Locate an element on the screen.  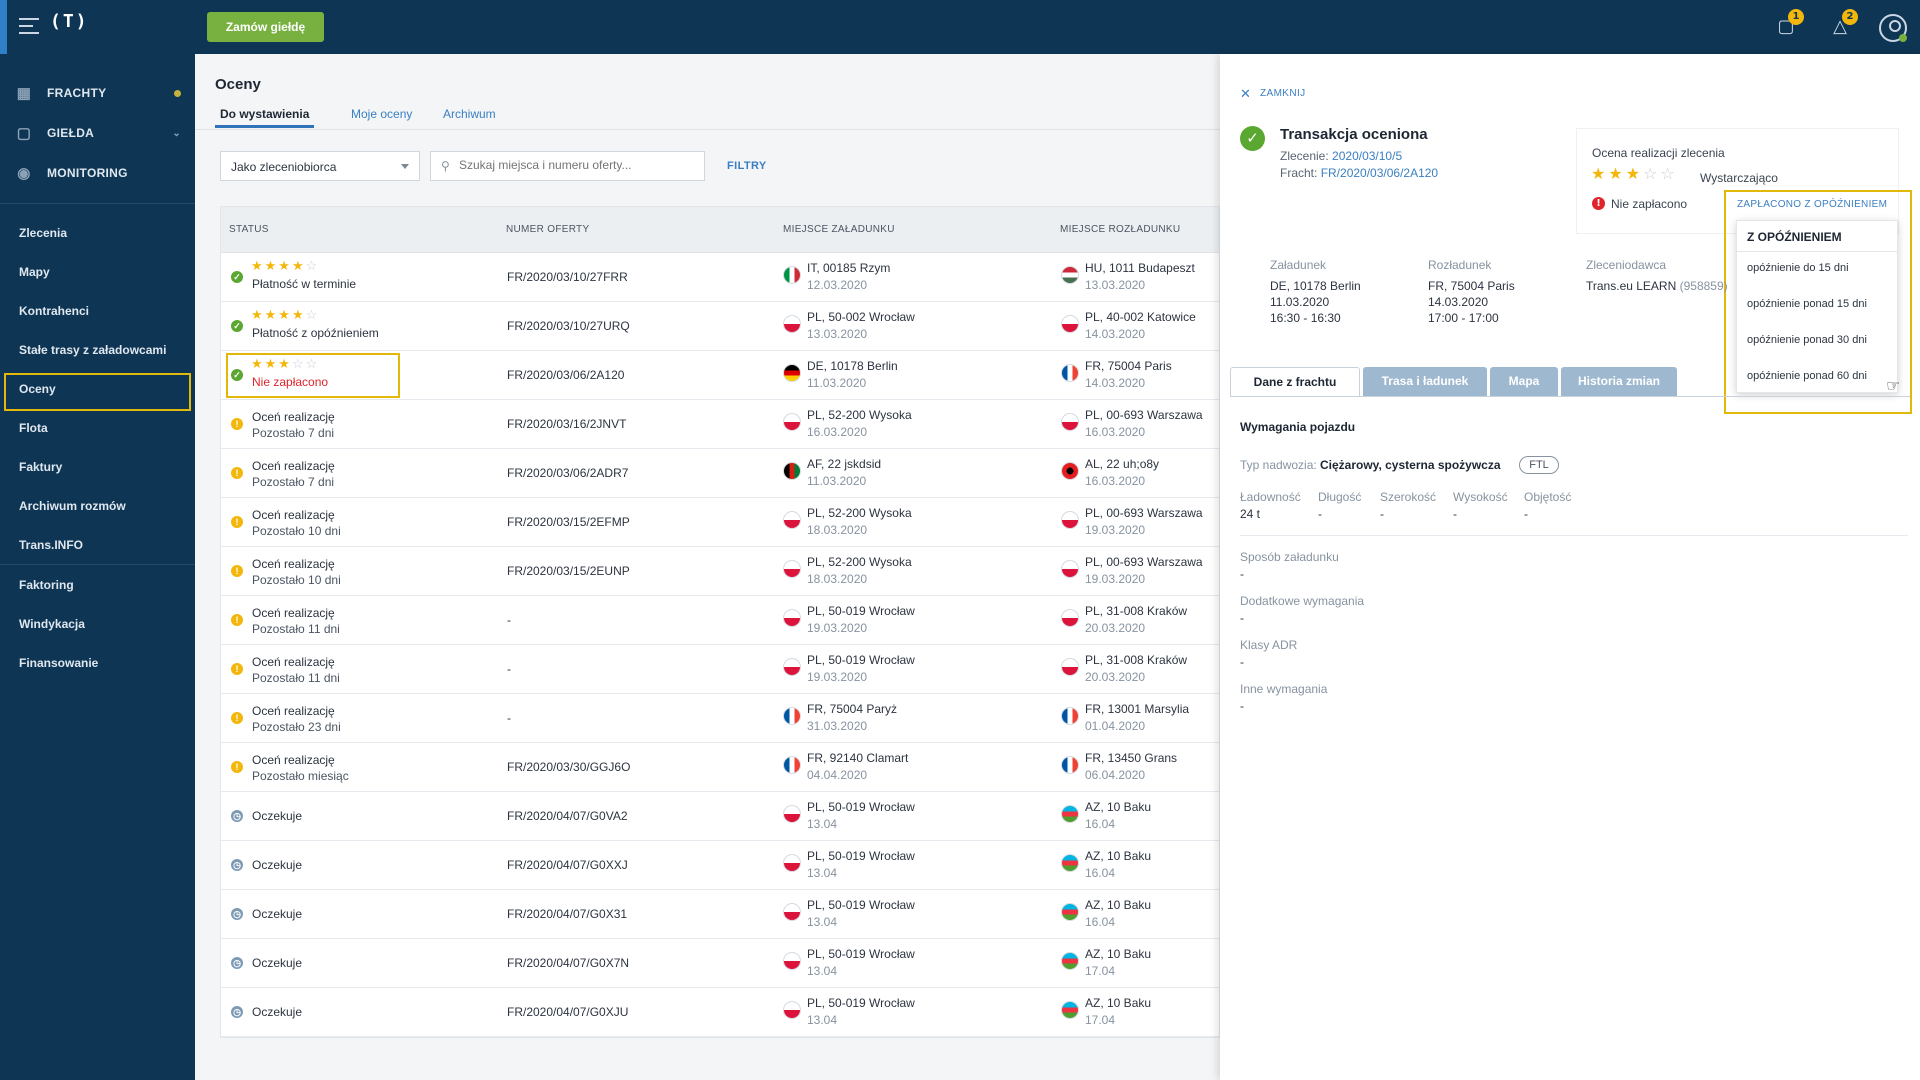
order-link: 2020/03/10/5 is located at coordinates (1367, 156).